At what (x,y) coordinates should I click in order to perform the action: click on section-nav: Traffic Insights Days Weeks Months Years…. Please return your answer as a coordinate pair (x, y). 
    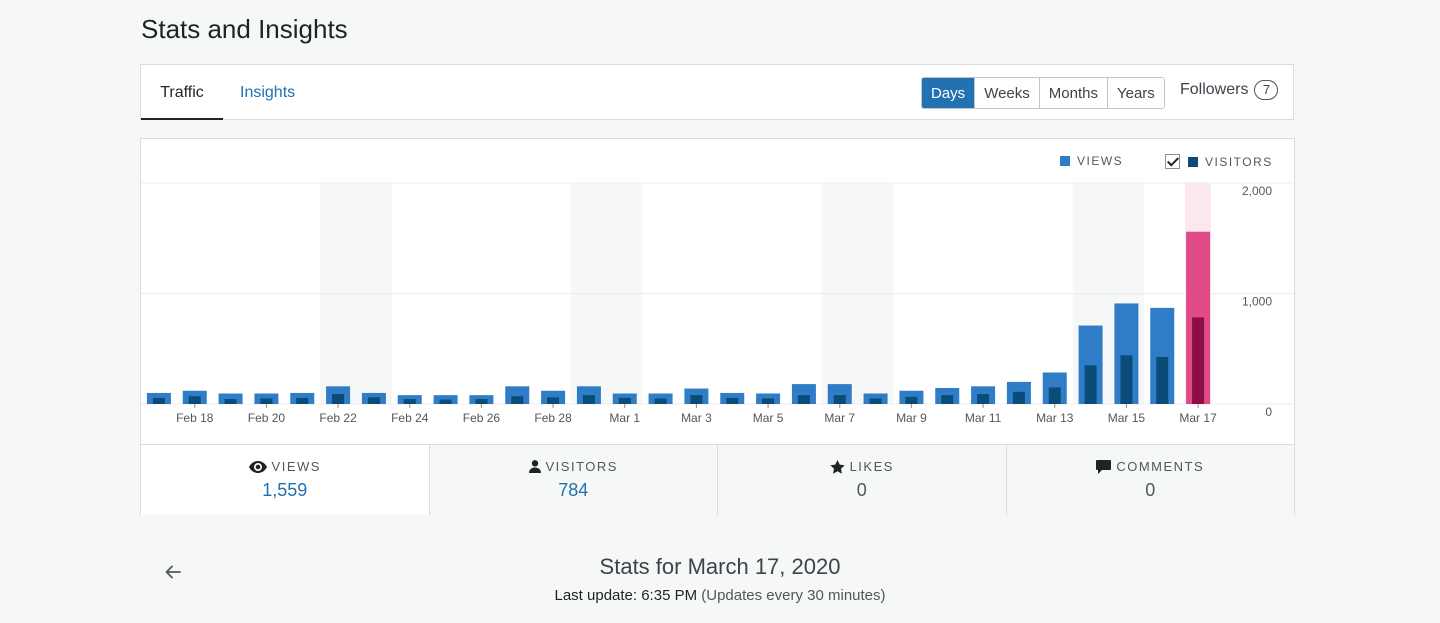
    Looking at the image, I should click on (717, 92).